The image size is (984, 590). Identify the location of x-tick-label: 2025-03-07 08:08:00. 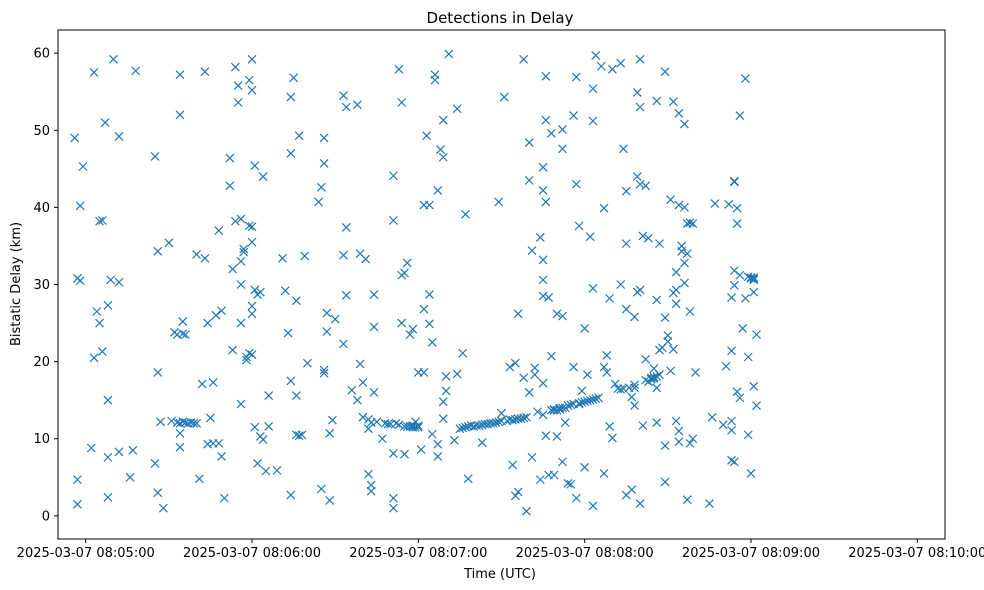
(585, 553).